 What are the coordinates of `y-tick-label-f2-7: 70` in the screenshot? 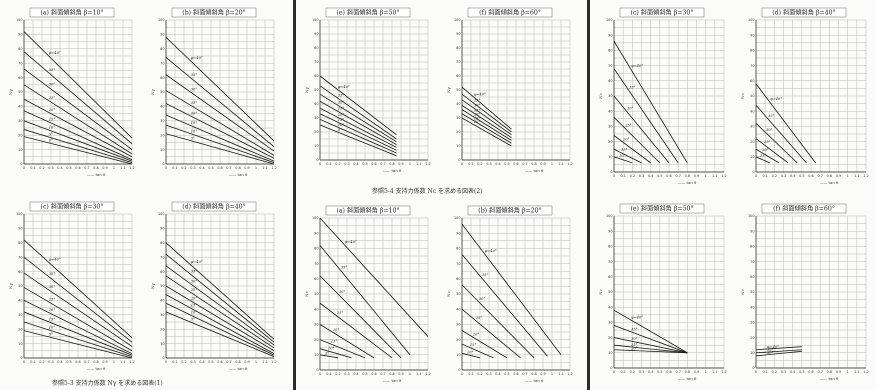 It's located at (752, 262).